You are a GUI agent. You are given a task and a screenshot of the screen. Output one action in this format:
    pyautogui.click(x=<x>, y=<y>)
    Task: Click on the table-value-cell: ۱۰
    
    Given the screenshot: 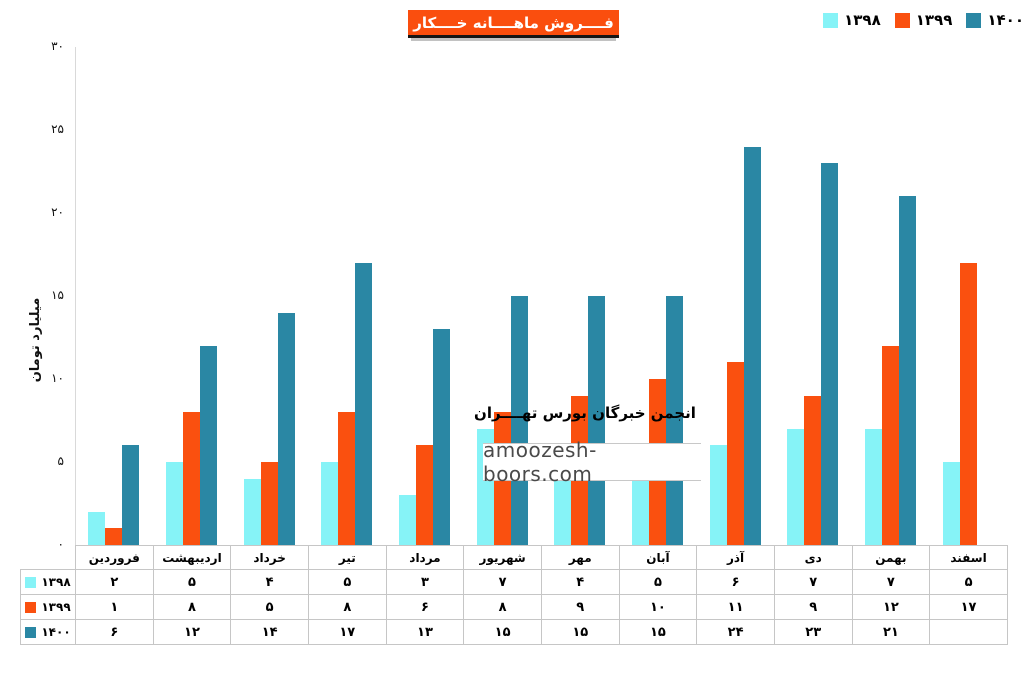 What is the action you would take?
    pyautogui.click(x=658, y=607)
    